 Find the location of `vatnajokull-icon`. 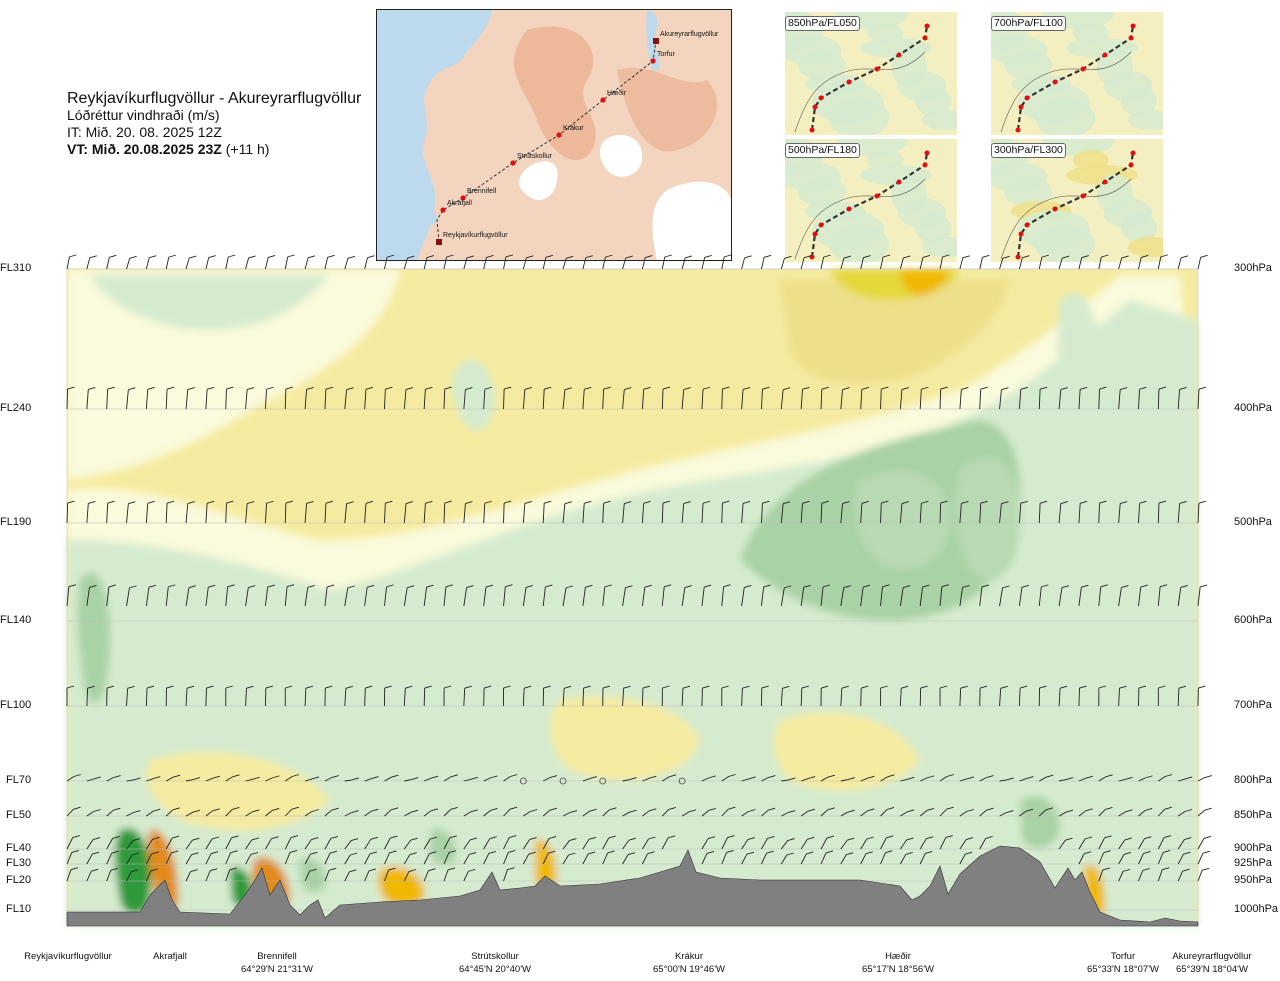

vatnajokull-icon is located at coordinates (691, 220).